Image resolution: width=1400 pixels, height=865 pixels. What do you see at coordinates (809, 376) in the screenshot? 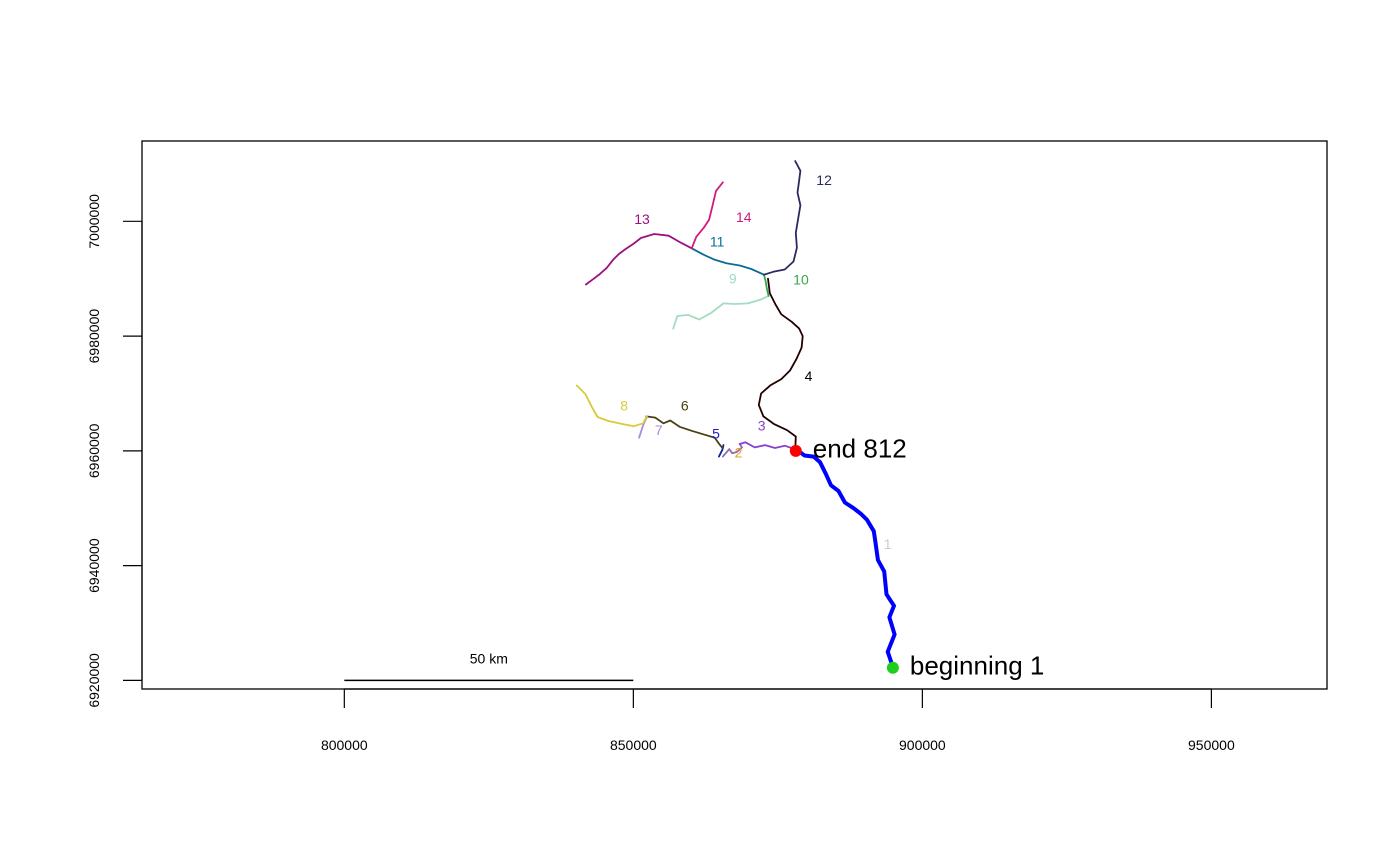
I see `segment-label-4: 4` at bounding box center [809, 376].